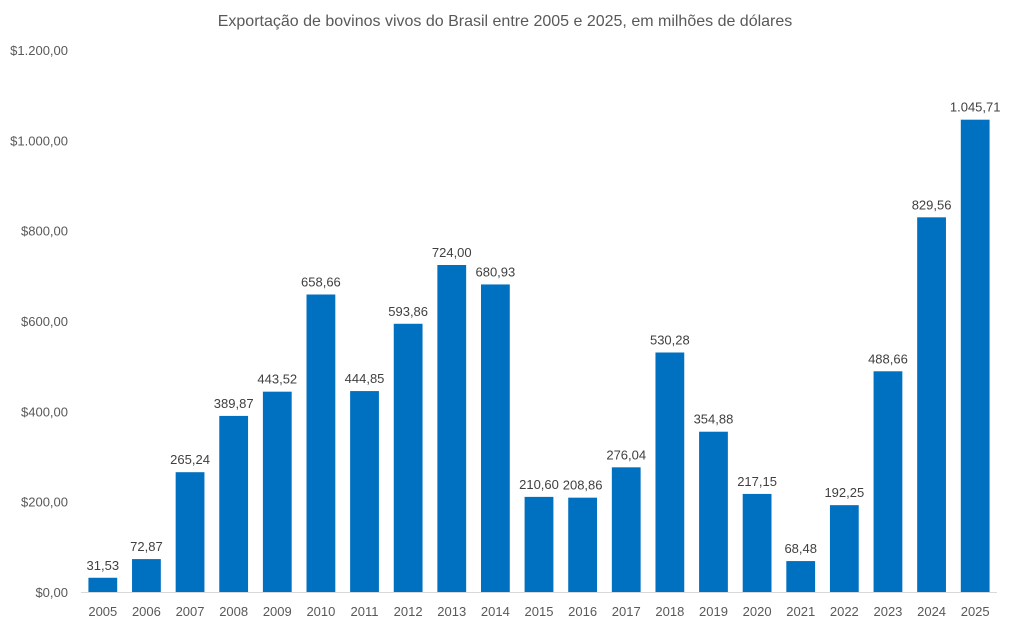  Describe the element at coordinates (931, 404) in the screenshot. I see `bar-2024` at that location.